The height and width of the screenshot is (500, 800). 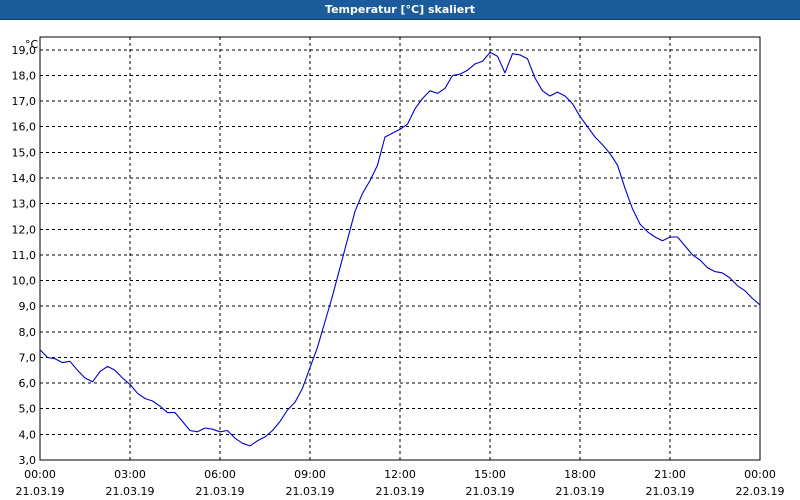 What do you see at coordinates (28, 383) in the screenshot?
I see `y-tick-label: 6,0` at bounding box center [28, 383].